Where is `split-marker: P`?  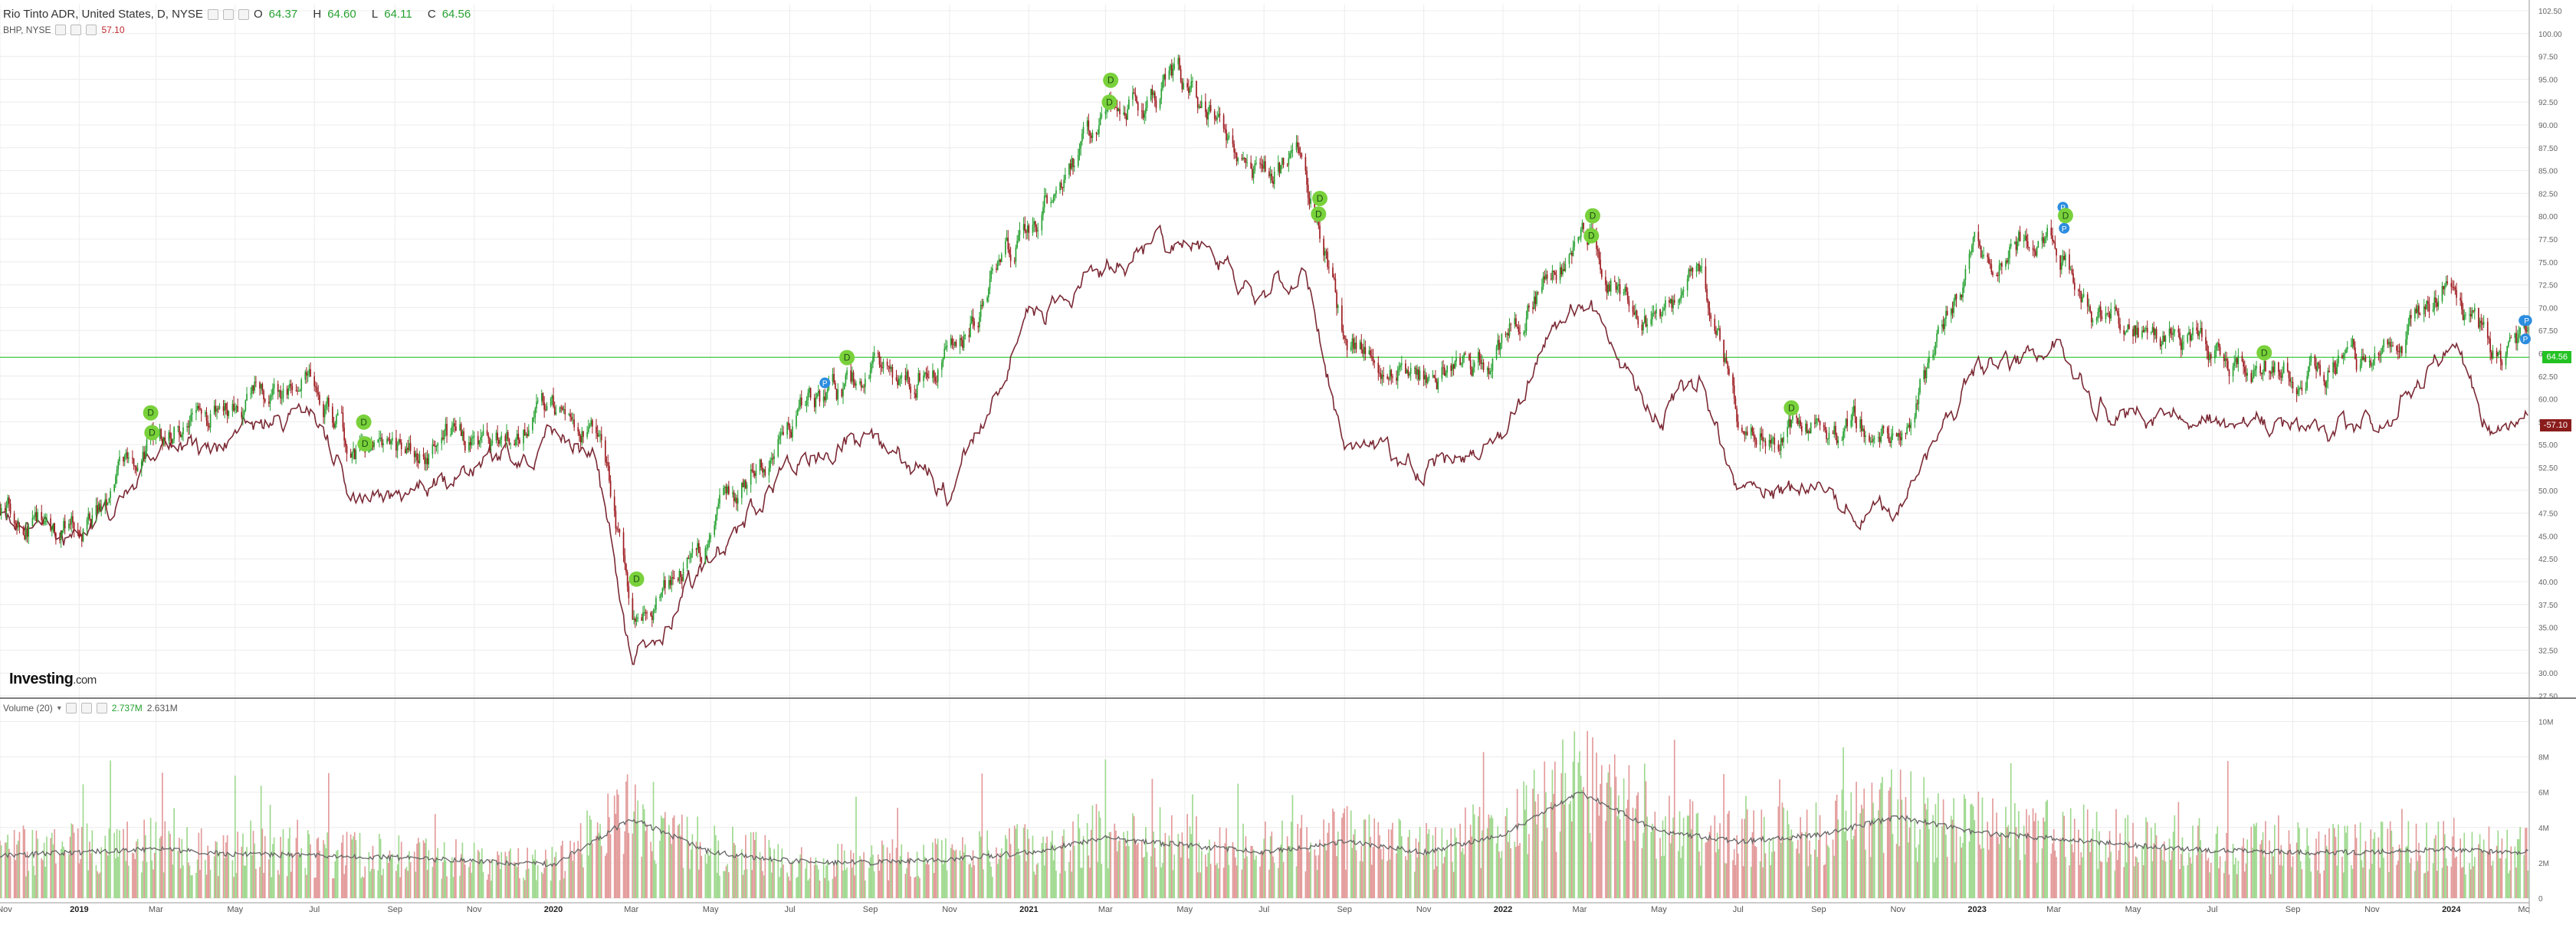 split-marker: P is located at coordinates (825, 383).